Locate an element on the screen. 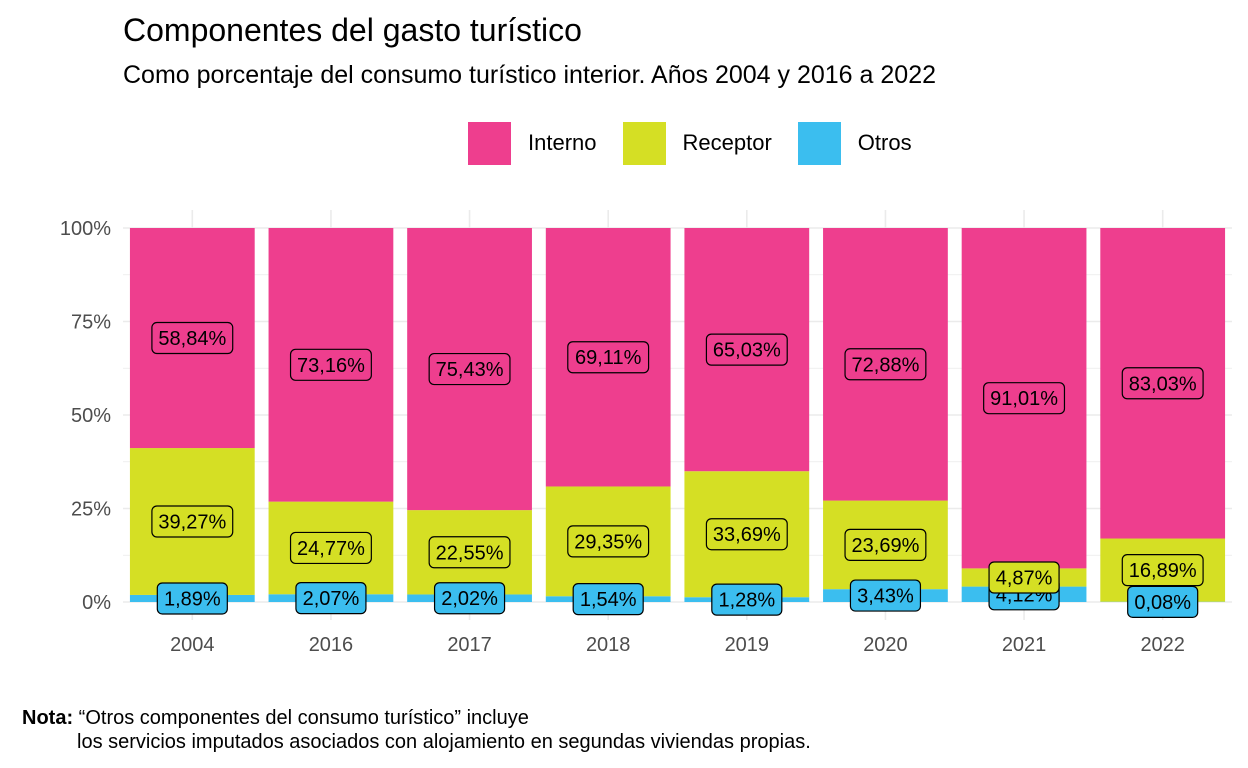 Image resolution: width=1248 pixels, height=768 pixels. x-tick-label: 2022 is located at coordinates (1162, 645).